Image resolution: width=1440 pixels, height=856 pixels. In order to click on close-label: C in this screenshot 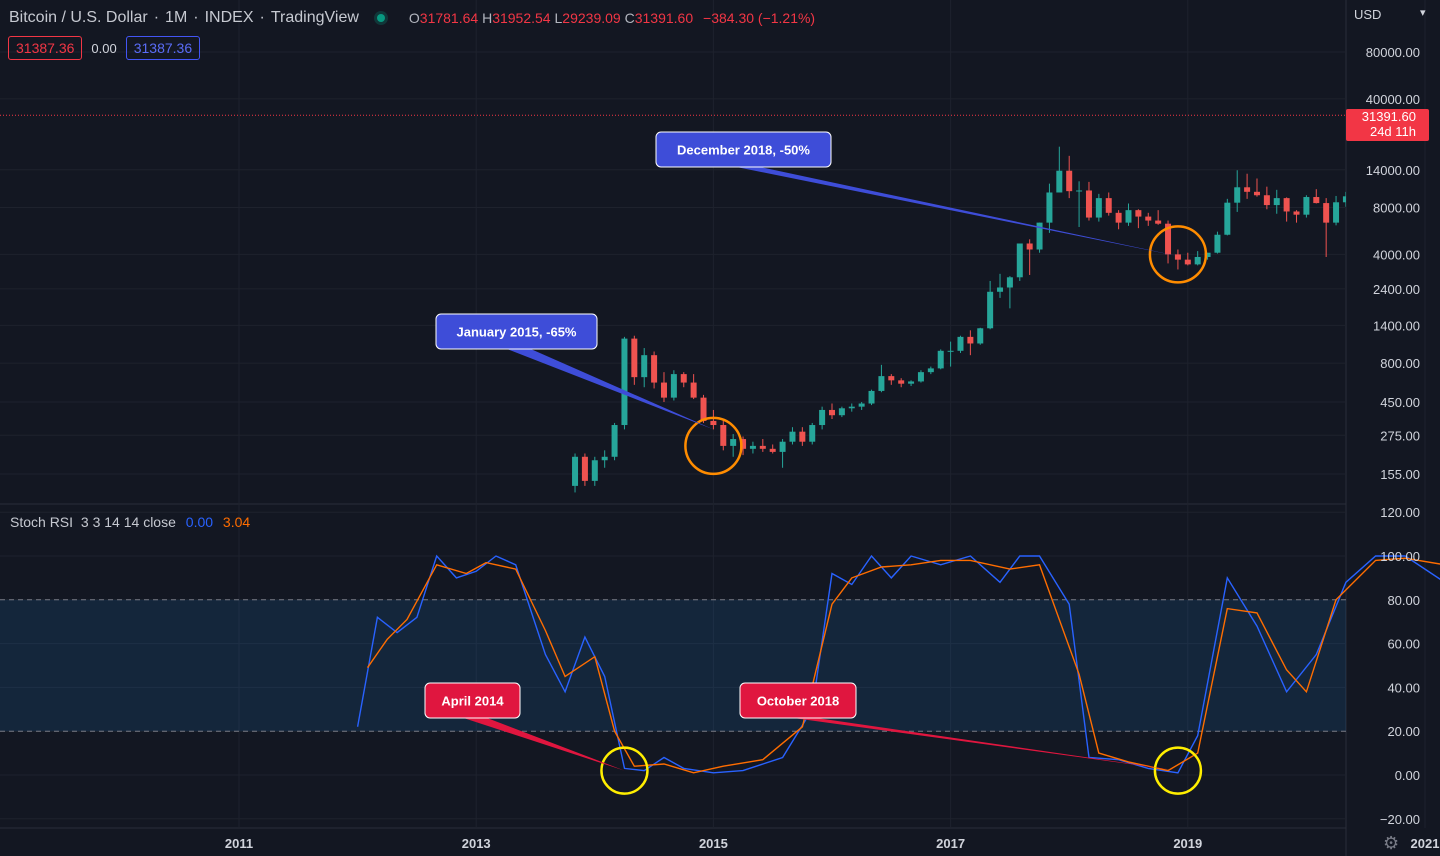, I will do `click(629, 18)`.